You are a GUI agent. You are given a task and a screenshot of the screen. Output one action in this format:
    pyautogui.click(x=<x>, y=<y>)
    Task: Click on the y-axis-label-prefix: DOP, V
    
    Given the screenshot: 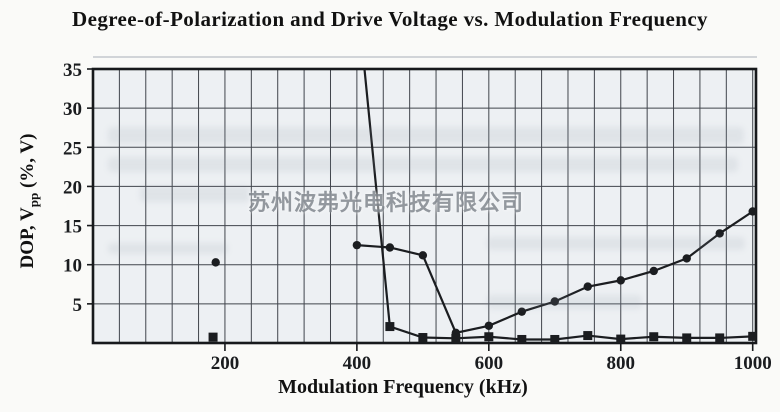 What is the action you would take?
    pyautogui.click(x=27, y=238)
    